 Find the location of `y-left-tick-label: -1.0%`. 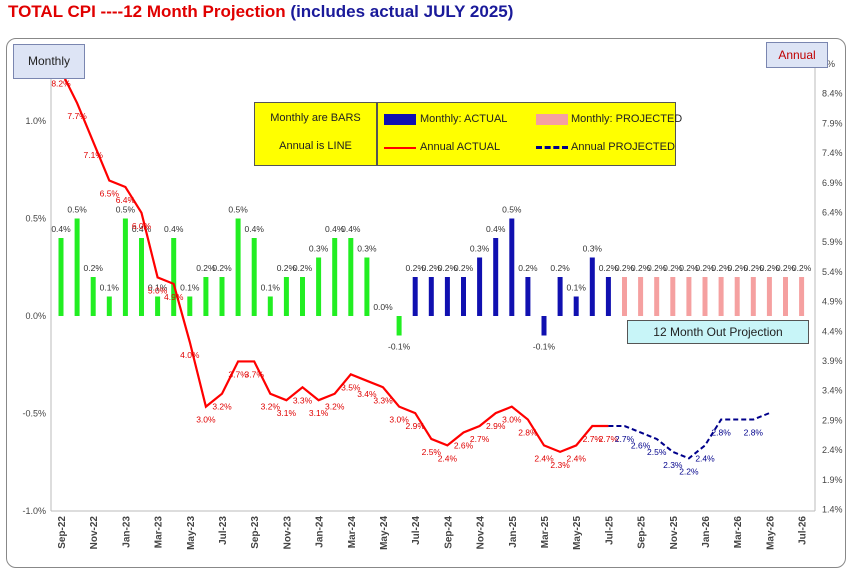

y-left-tick-label: -1.0% is located at coordinates (34, 511).